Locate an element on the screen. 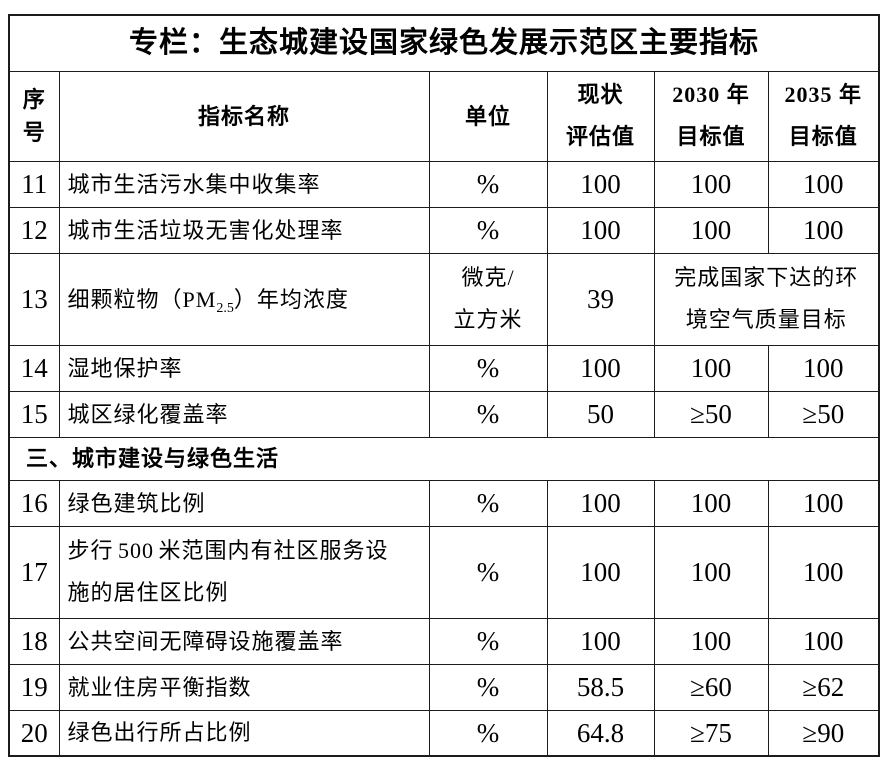  table-row-11: 11 城市生活污水集中收集率 % 100 100 100 is located at coordinates (444, 184).